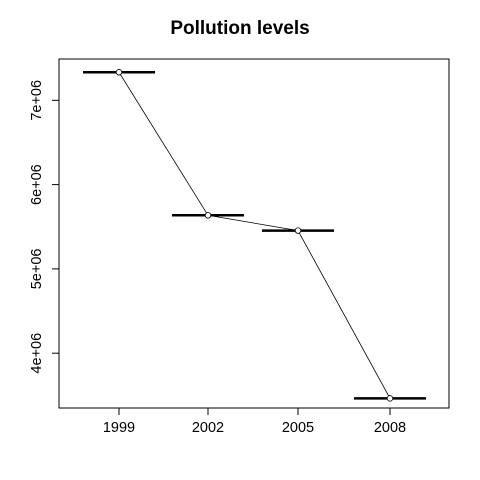  I want to click on y-tick-label: 6e+06, so click(37, 184).